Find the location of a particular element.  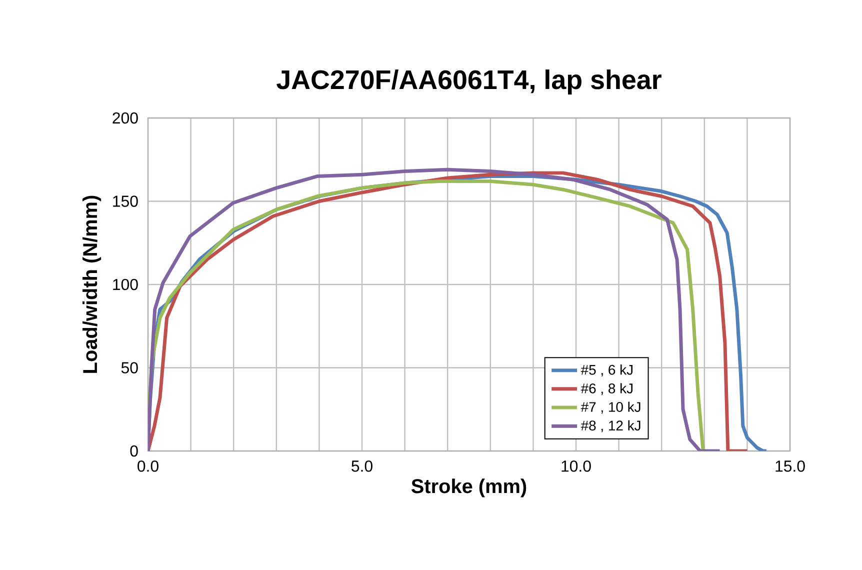

y-tick-label: 200 is located at coordinates (125, 118).